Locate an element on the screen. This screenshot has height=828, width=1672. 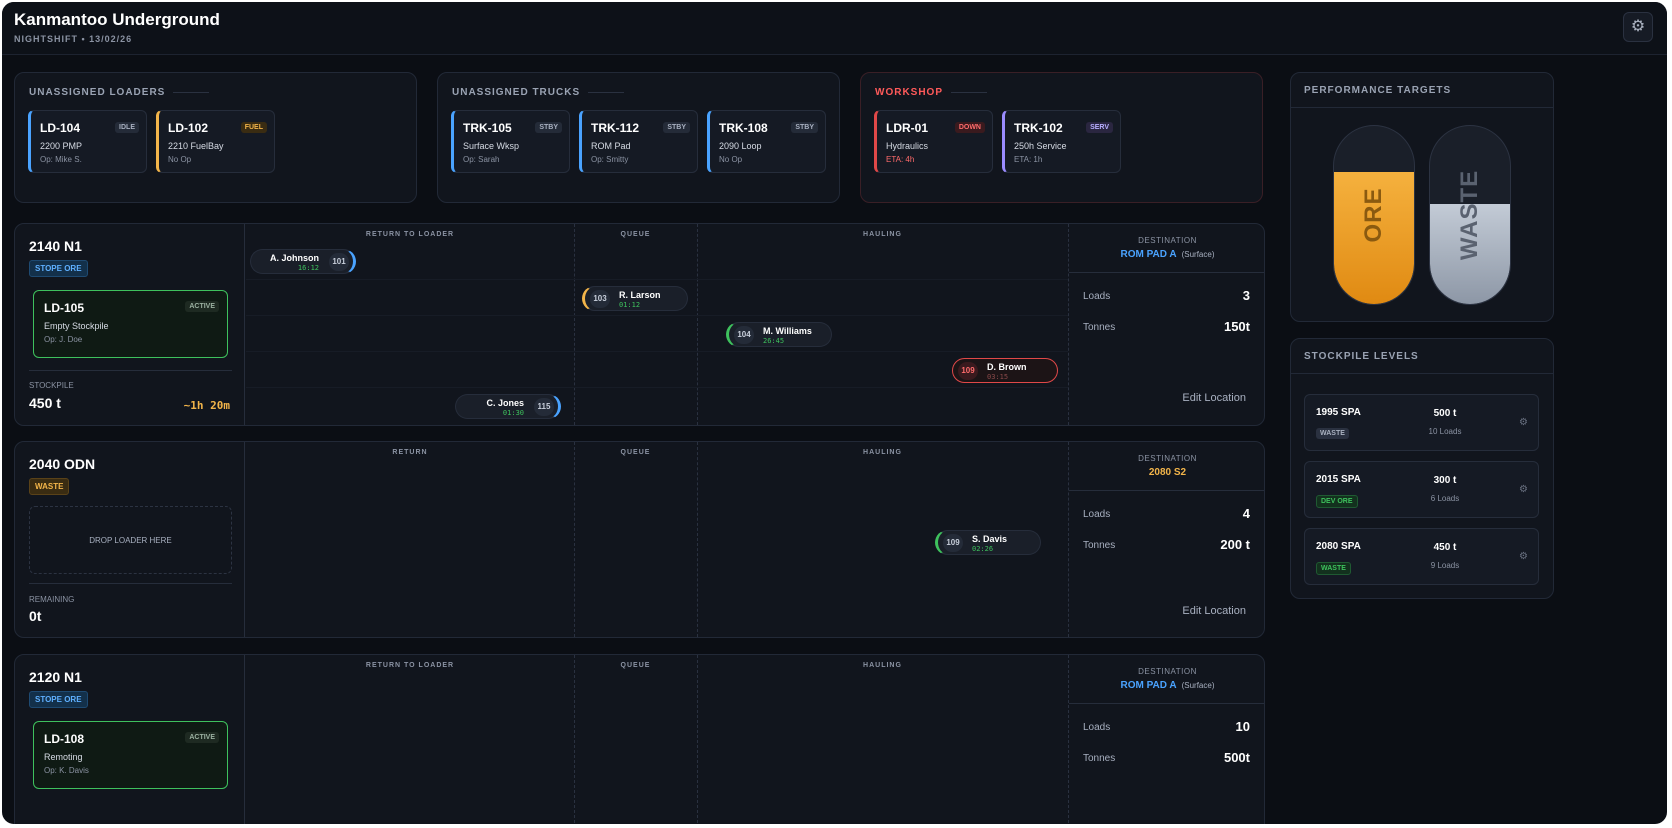
assigned-loader-card: LD-108 ACTIVE Remoting Op: K. Davis is located at coordinates (130, 755).